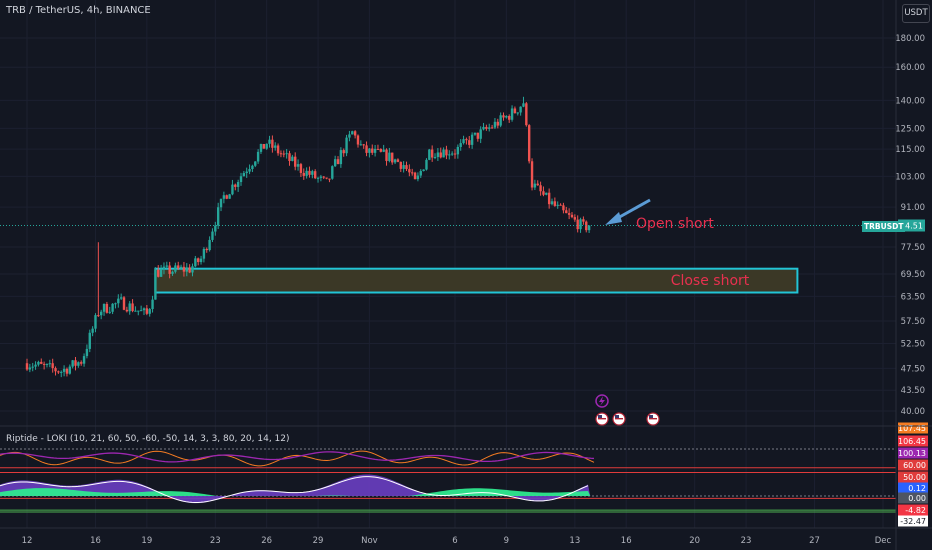  What do you see at coordinates (913, 297) in the screenshot?
I see `price-tick-label: 63.50` at bounding box center [913, 297].